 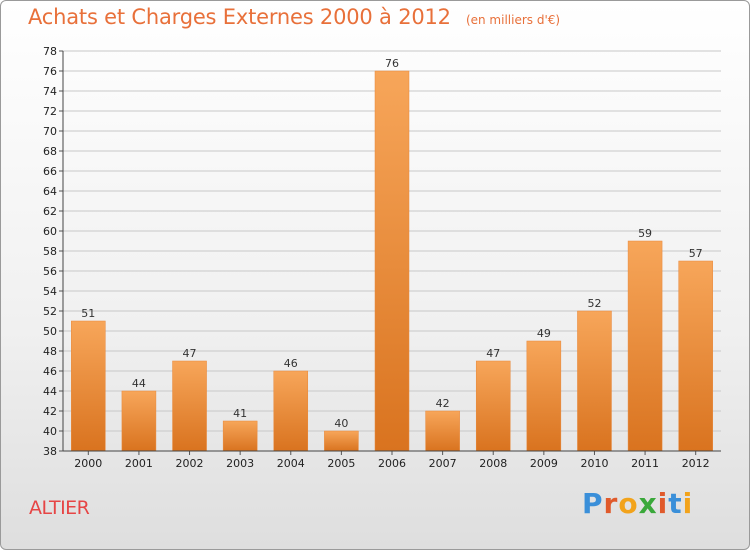 I want to click on value-label: 57, so click(x=696, y=253).